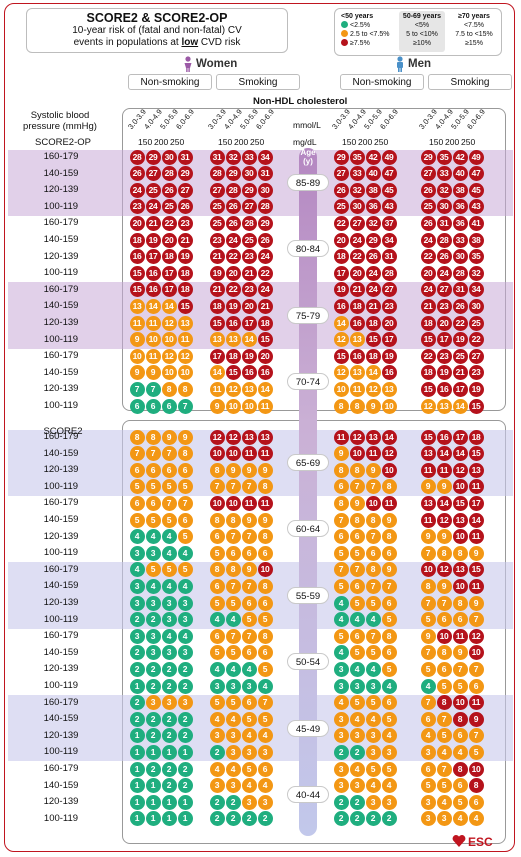 Image resolution: width=521 pixels, height=857 pixels. I want to click on risk-value-circle: 16, so click(389, 373).